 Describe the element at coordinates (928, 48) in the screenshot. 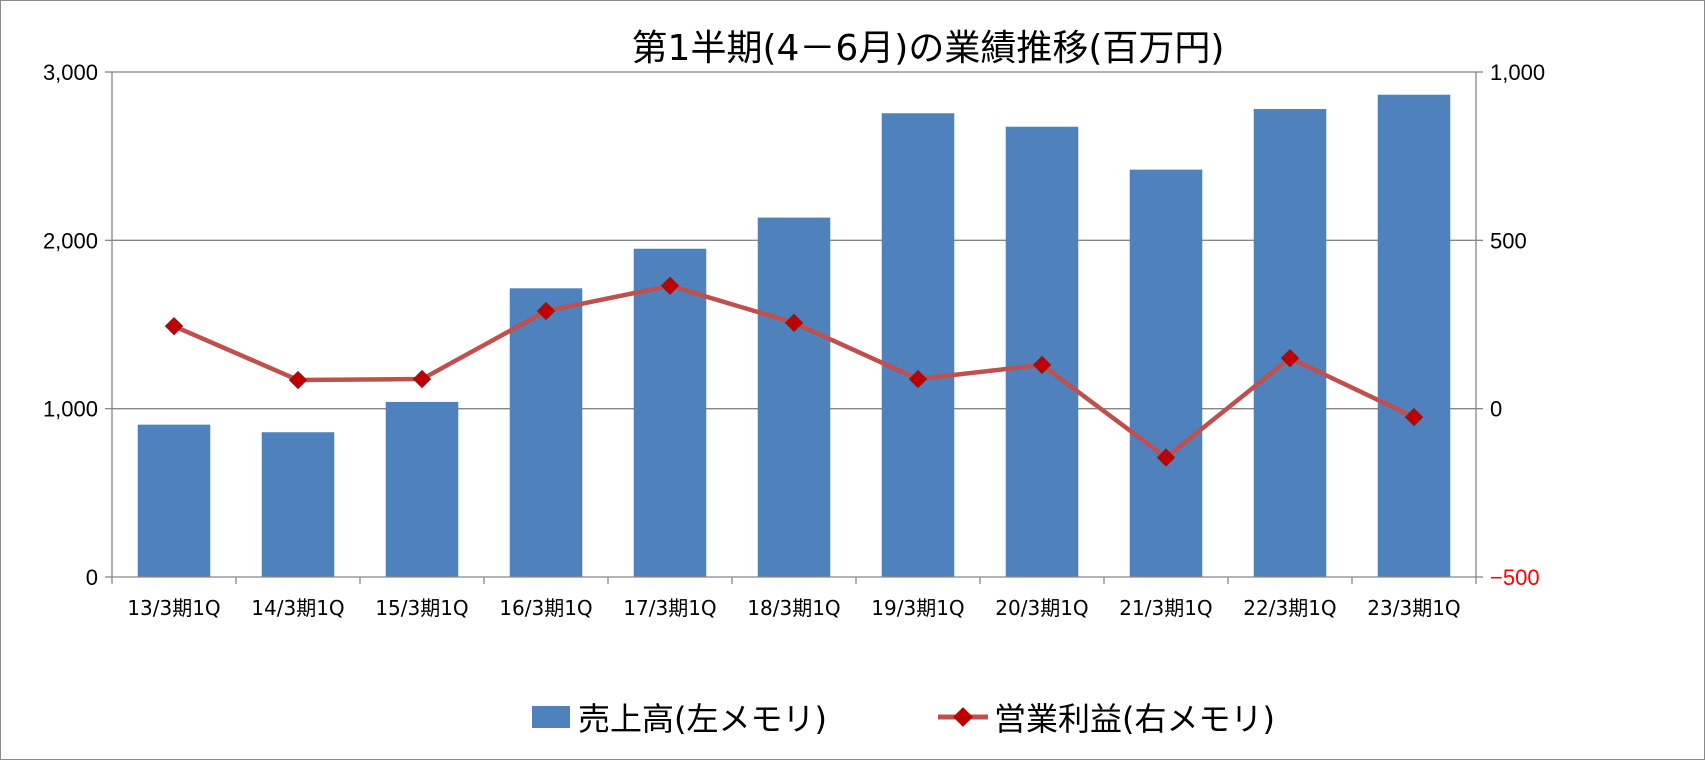

I see `chart-title: 第1半期(4－6月)の業績推移(百万円)` at that location.